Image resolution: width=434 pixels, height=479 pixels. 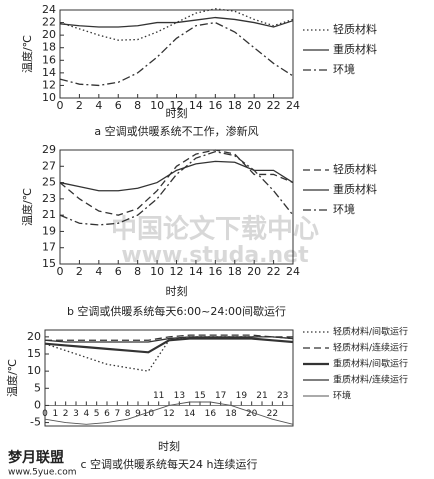 I want to click on legend-label: 重质材料/间歇运行, so click(x=370, y=364).